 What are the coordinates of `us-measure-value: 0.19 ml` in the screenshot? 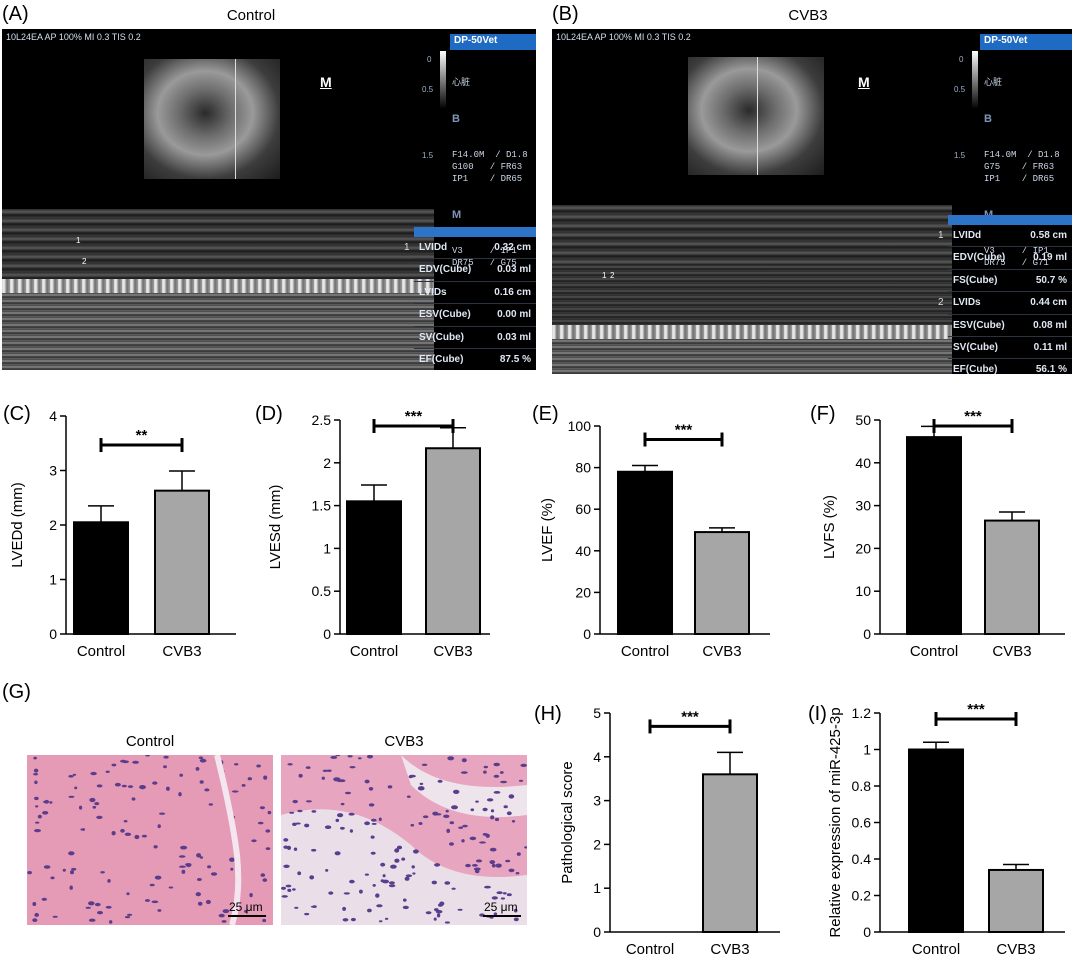 It's located at (1050, 258).